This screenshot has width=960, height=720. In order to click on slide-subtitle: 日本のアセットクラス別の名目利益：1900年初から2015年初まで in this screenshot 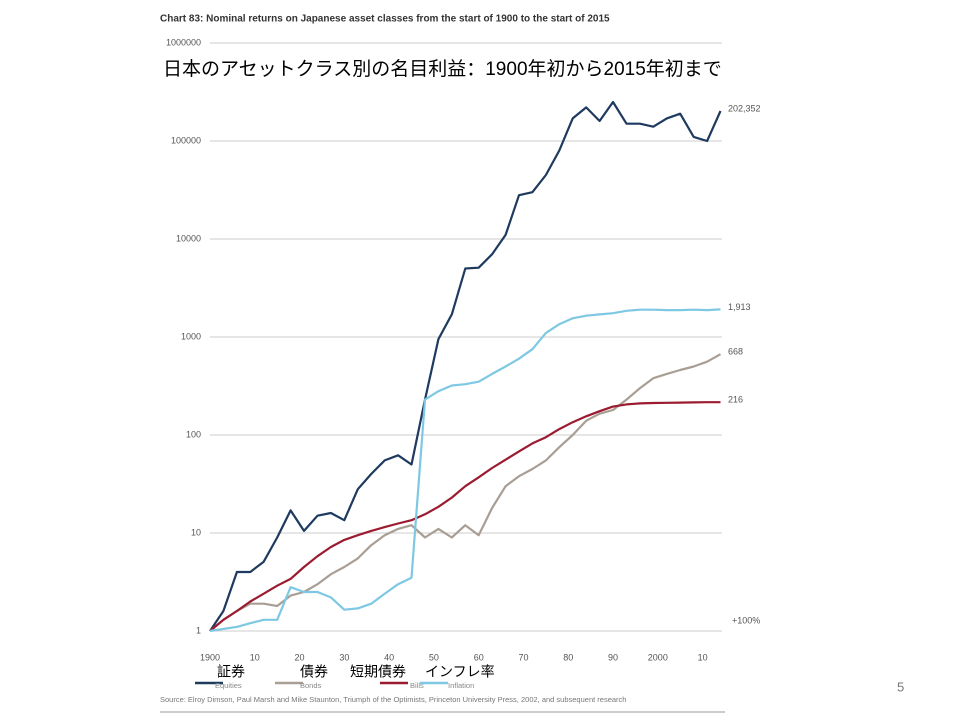, I will do `click(442, 69)`.